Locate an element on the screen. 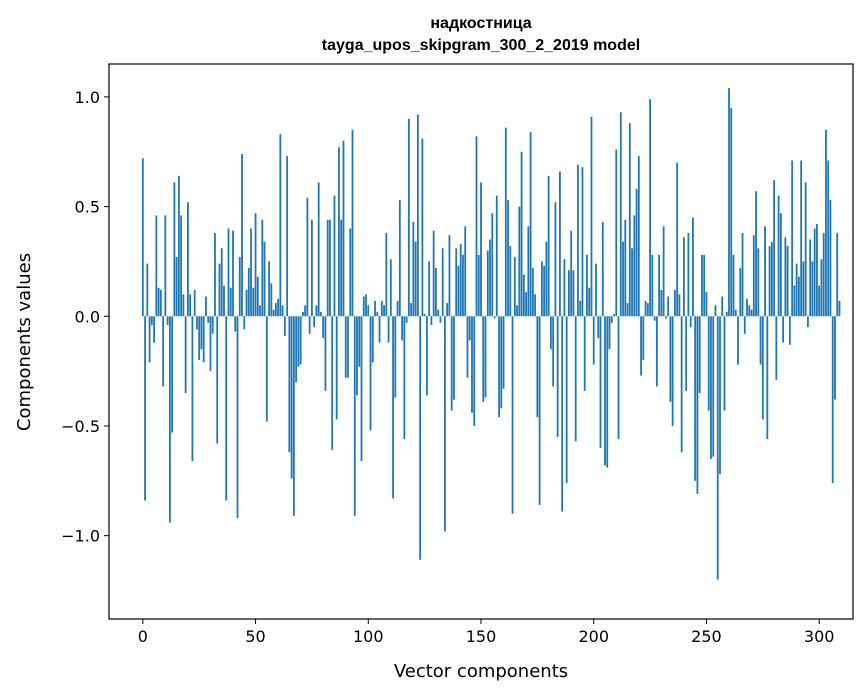 This screenshot has height=696, width=867. x-tick-label: 200 is located at coordinates (593, 636).